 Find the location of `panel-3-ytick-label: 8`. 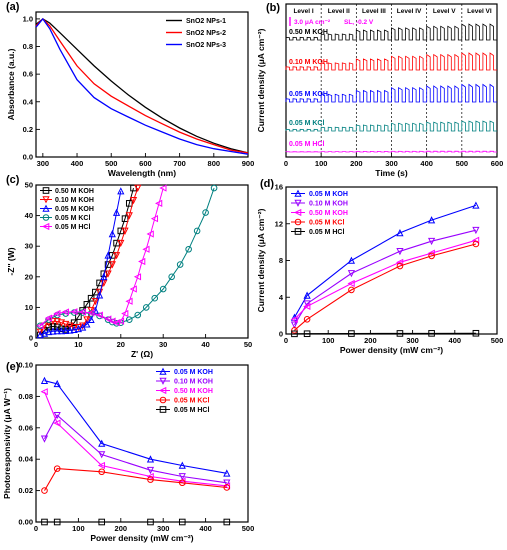

panel-3-ytick-label: 8 is located at coordinates (281, 260).